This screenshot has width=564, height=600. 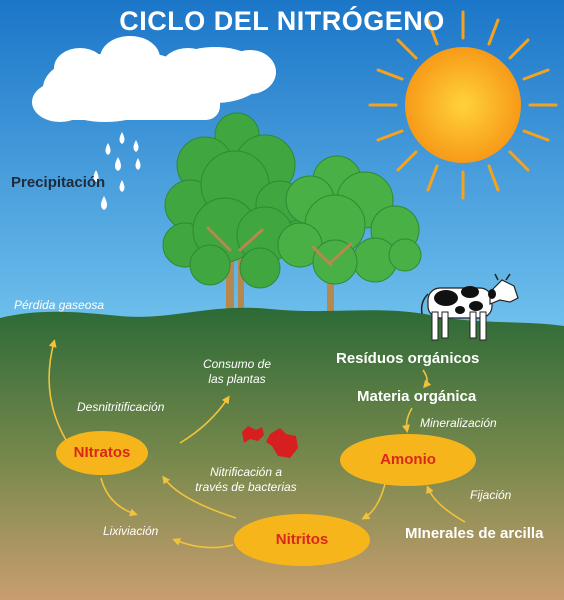 What do you see at coordinates (474, 533) in the screenshot?
I see `label-clay-minerals: MInerales de arcilla` at bounding box center [474, 533].